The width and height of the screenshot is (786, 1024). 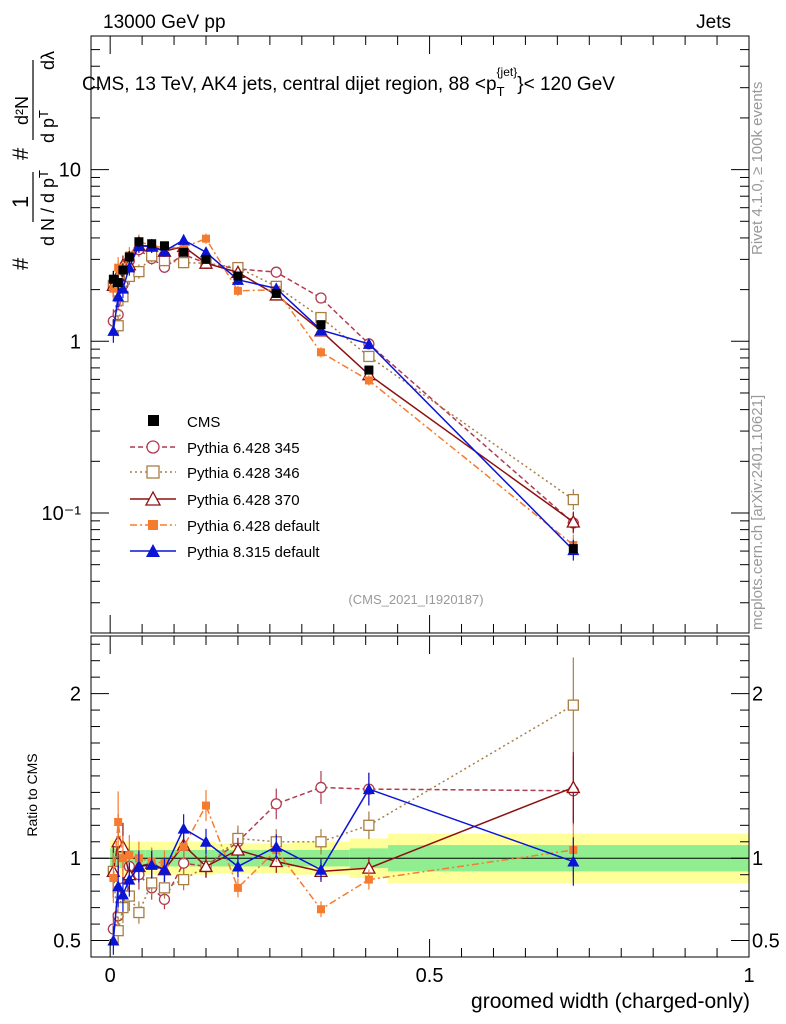 What do you see at coordinates (610, 1001) in the screenshot?
I see `x-axis-label: groomed width (charged-only)` at bounding box center [610, 1001].